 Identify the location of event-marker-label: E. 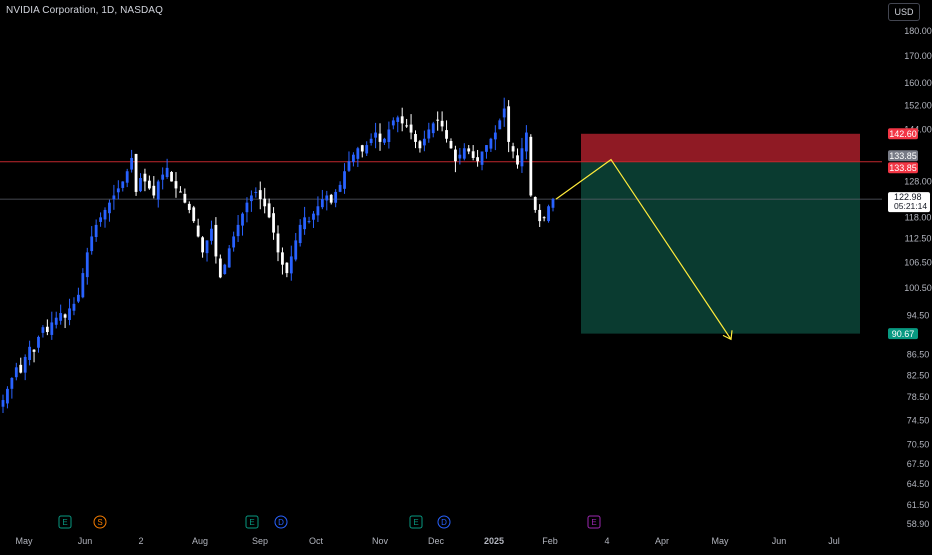
(251, 522).